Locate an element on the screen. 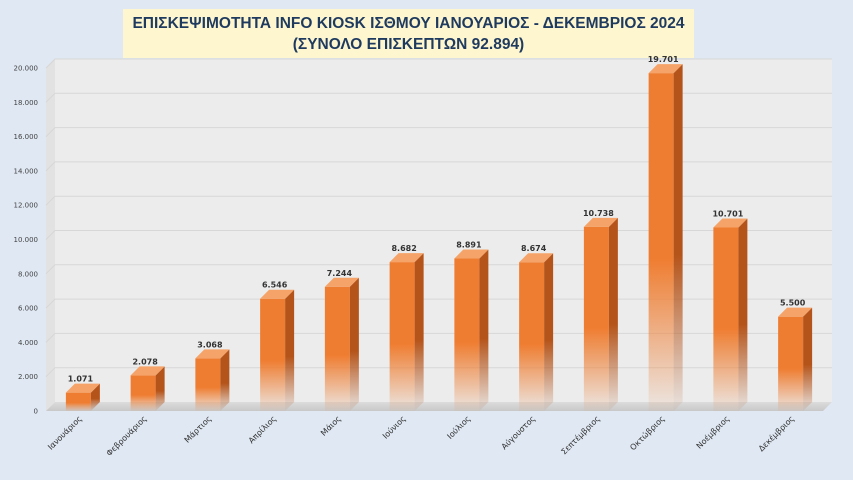 This screenshot has width=853, height=480. x-tick-label: Σεπτέμβριος is located at coordinates (580, 434).